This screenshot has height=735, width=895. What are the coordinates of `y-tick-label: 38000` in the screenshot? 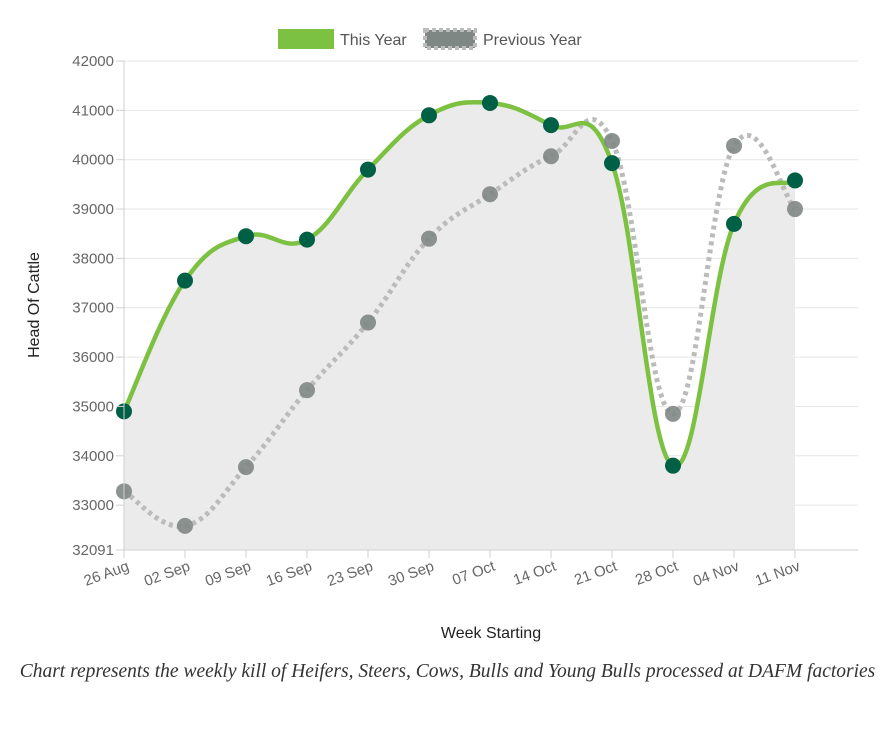 It's located at (93, 258).